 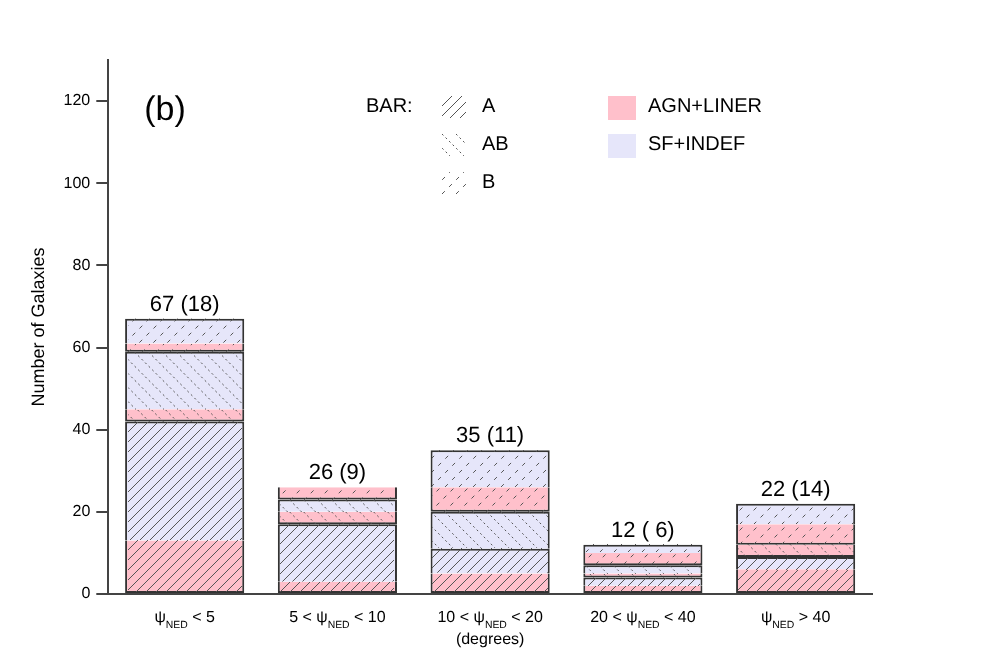 What do you see at coordinates (795, 489) in the screenshot?
I see `total-label: 22 (14)` at bounding box center [795, 489].